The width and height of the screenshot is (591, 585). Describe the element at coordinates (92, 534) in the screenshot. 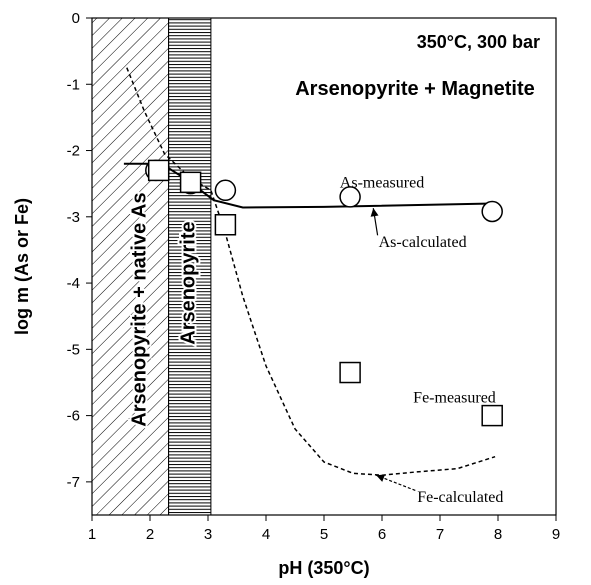

I see `x-tick-label: 1` at that location.